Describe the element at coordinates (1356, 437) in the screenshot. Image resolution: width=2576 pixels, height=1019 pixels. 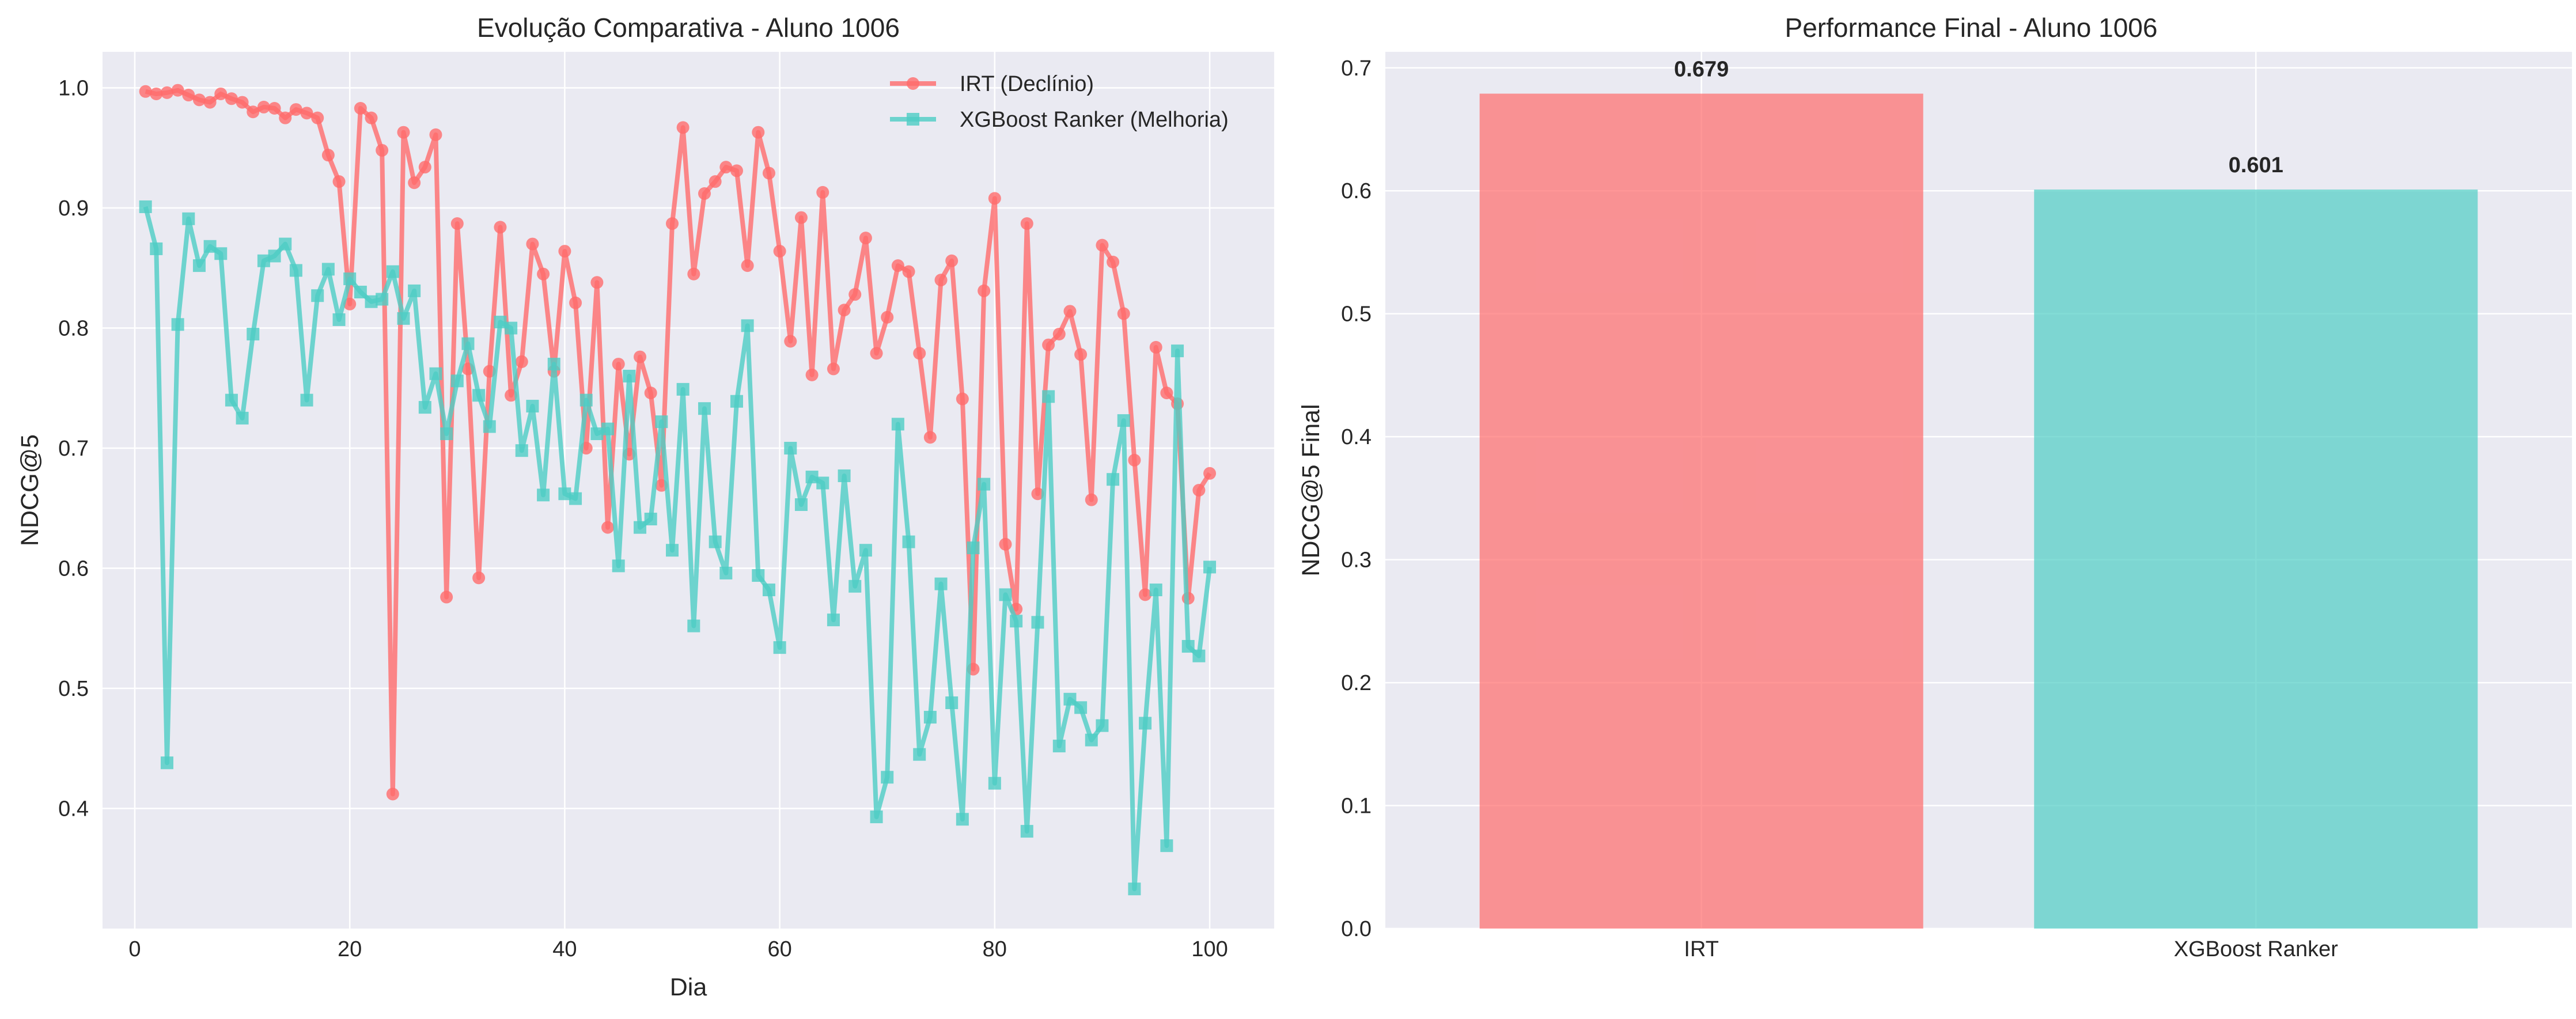
I see `y-tick-label: 0.4` at that location.